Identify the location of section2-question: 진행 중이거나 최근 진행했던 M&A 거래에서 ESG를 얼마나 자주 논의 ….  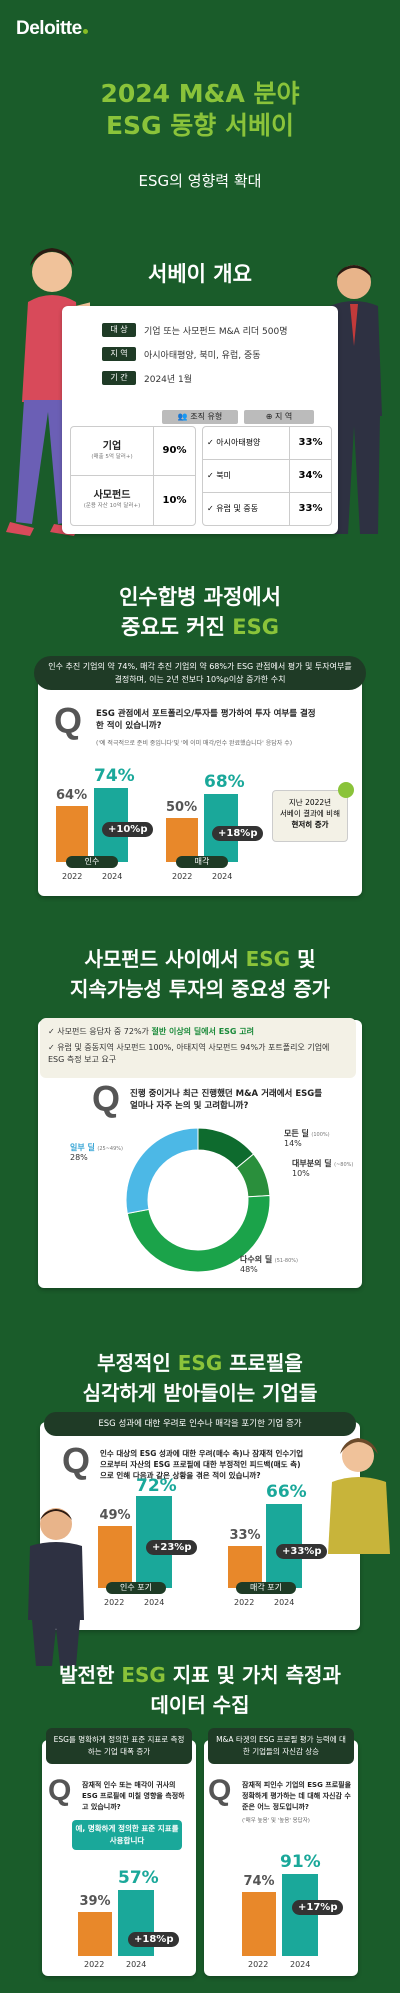
(226, 1100).